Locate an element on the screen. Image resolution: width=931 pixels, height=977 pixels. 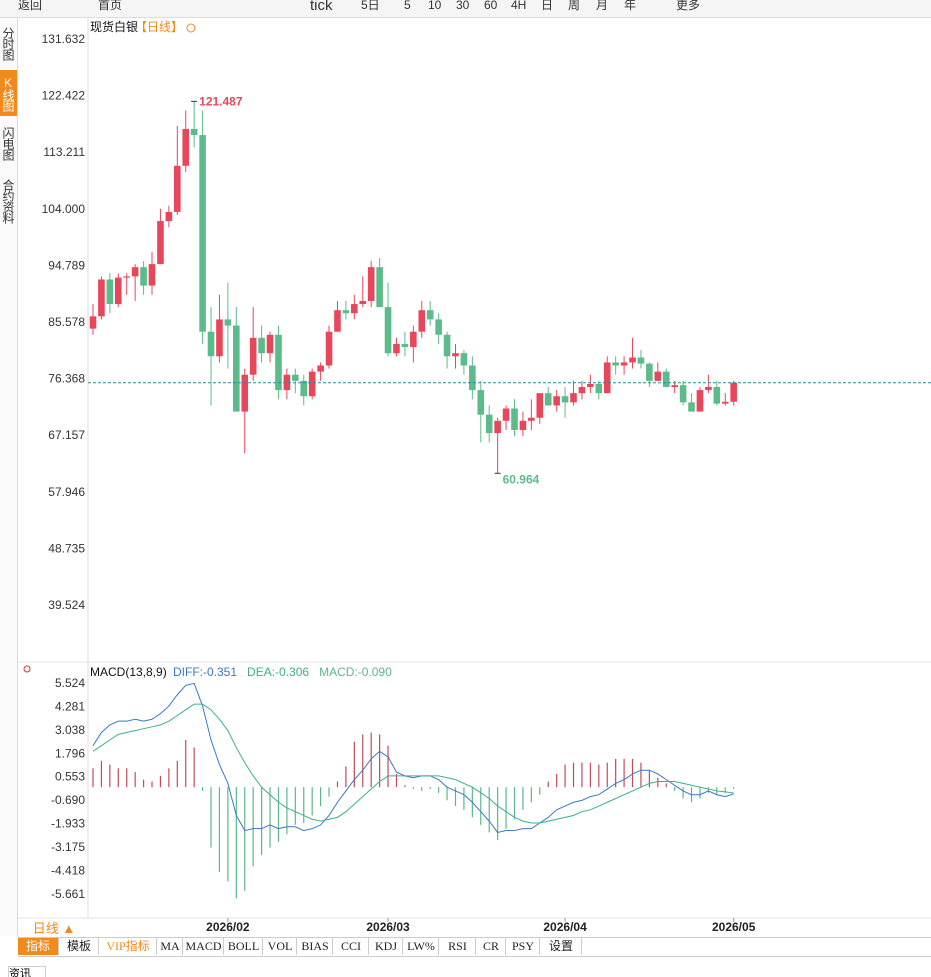
toolbar-button: 30 is located at coordinates (463, 6).